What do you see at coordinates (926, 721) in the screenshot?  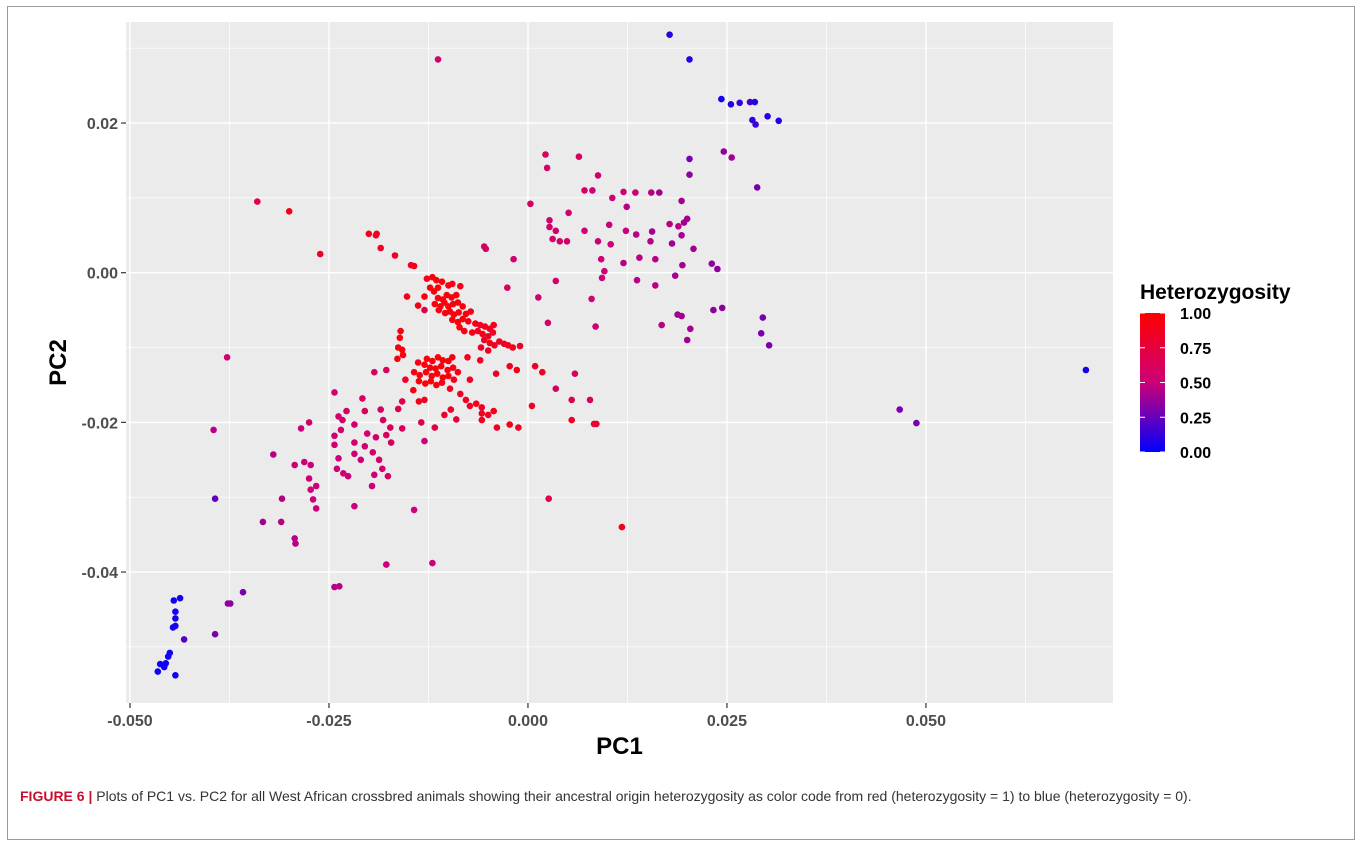 I see `x-tick-label: 0.050` at bounding box center [926, 721].